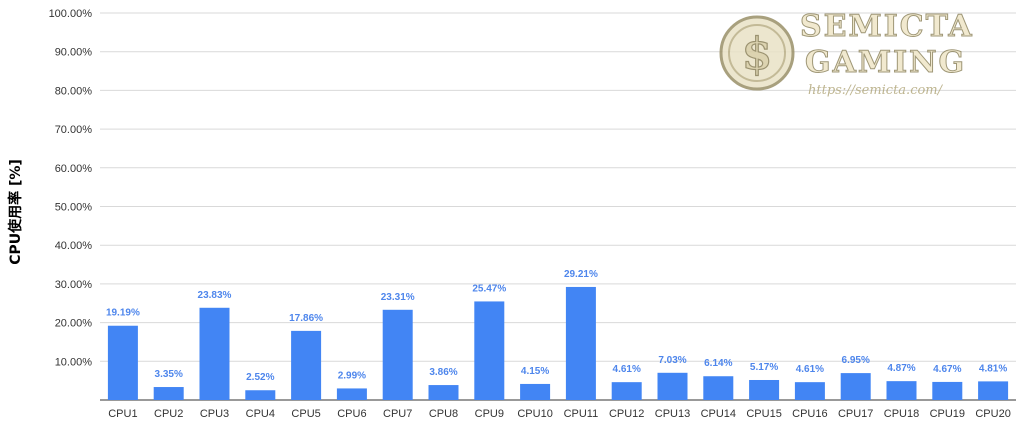 The height and width of the screenshot is (423, 1024). I want to click on y-tick-label: 20.00%, so click(74, 324).